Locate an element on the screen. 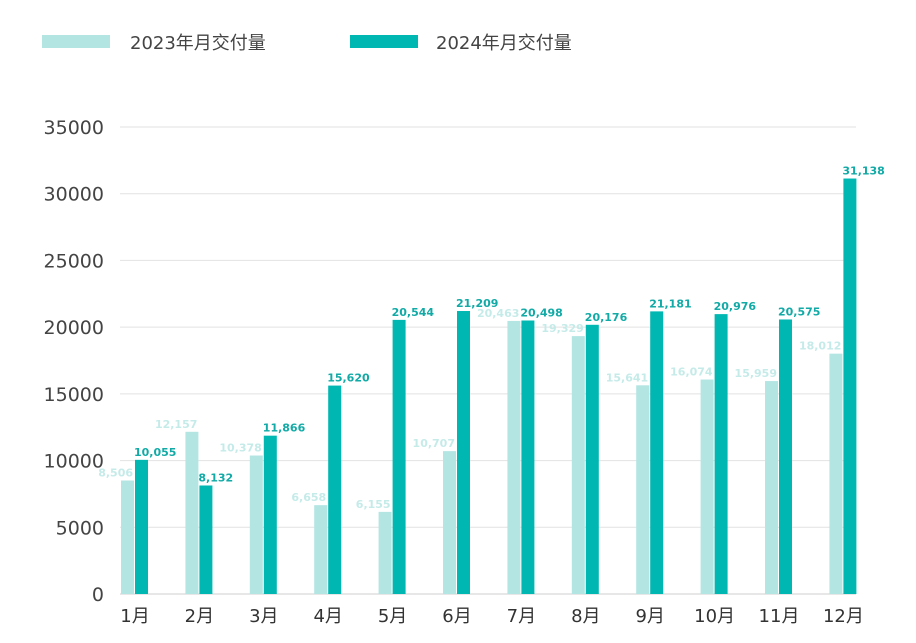  x-tick-label: 1月 is located at coordinates (134, 616).